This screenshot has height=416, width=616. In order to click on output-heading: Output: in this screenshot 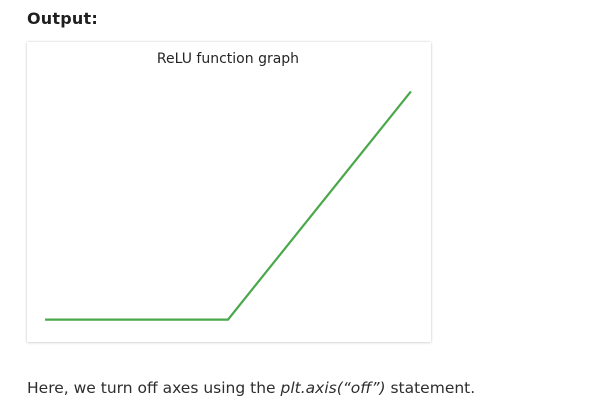, I will do `click(62, 18)`.